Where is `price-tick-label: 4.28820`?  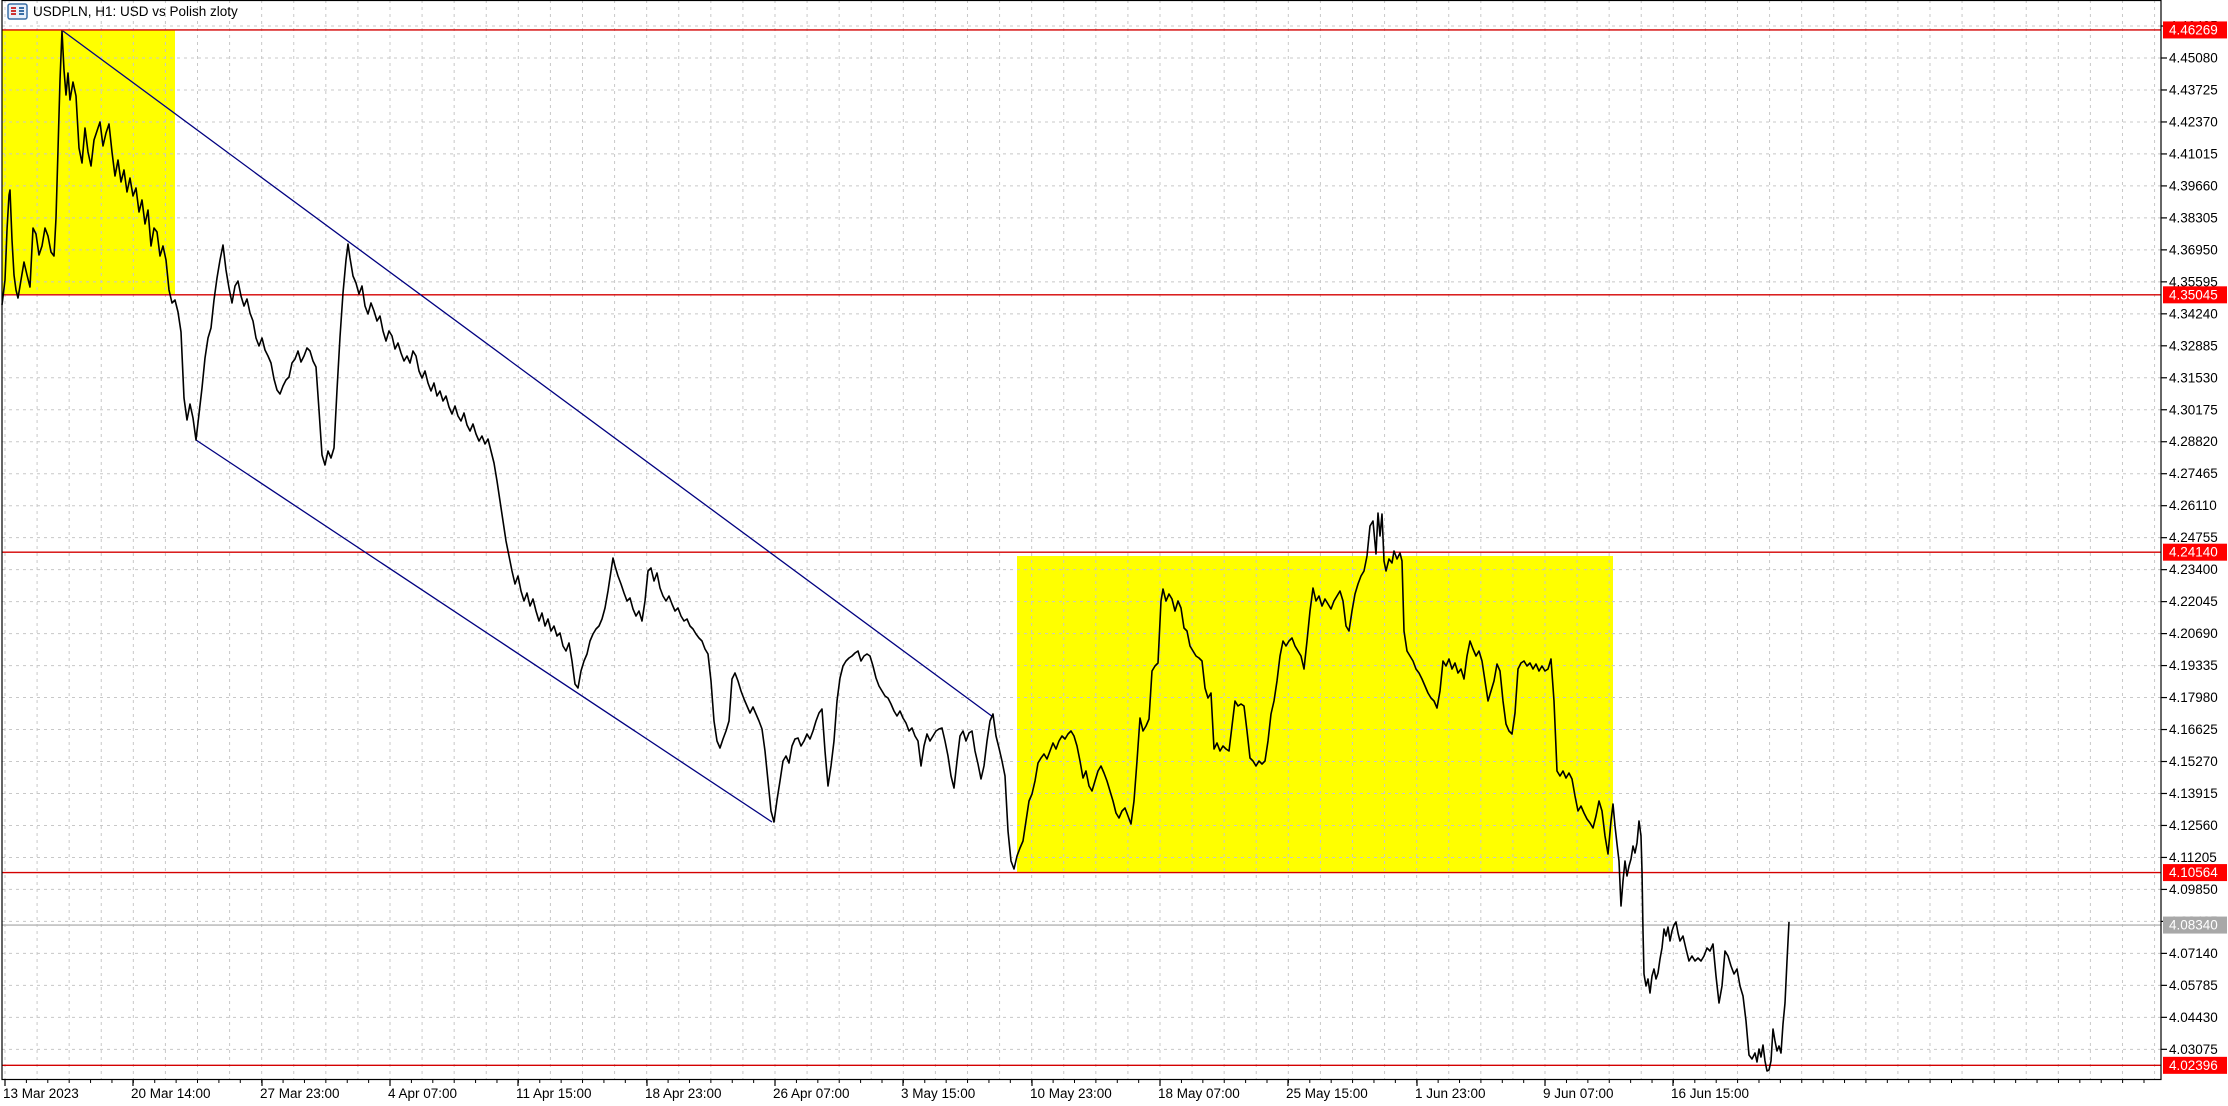
price-tick-label: 4.28820 is located at coordinates (2193, 441).